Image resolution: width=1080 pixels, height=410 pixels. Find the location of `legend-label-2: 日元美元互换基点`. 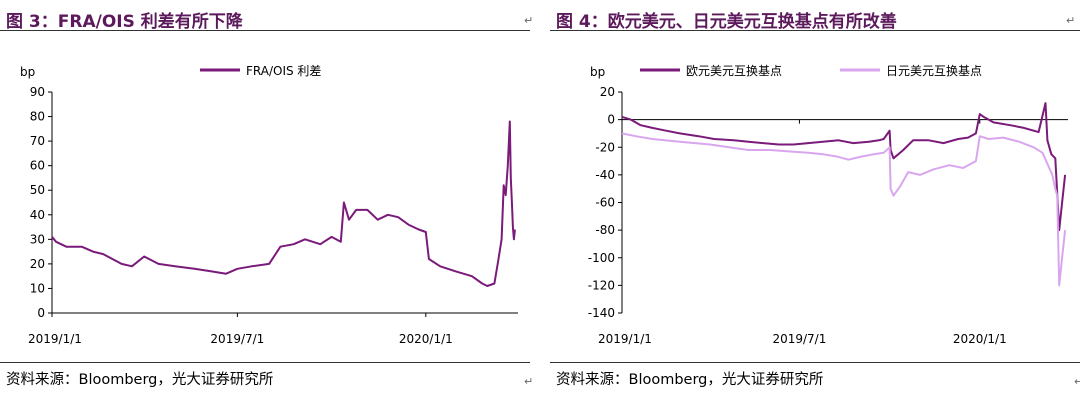

legend-label-2: 日元美元互换基点 is located at coordinates (934, 71).